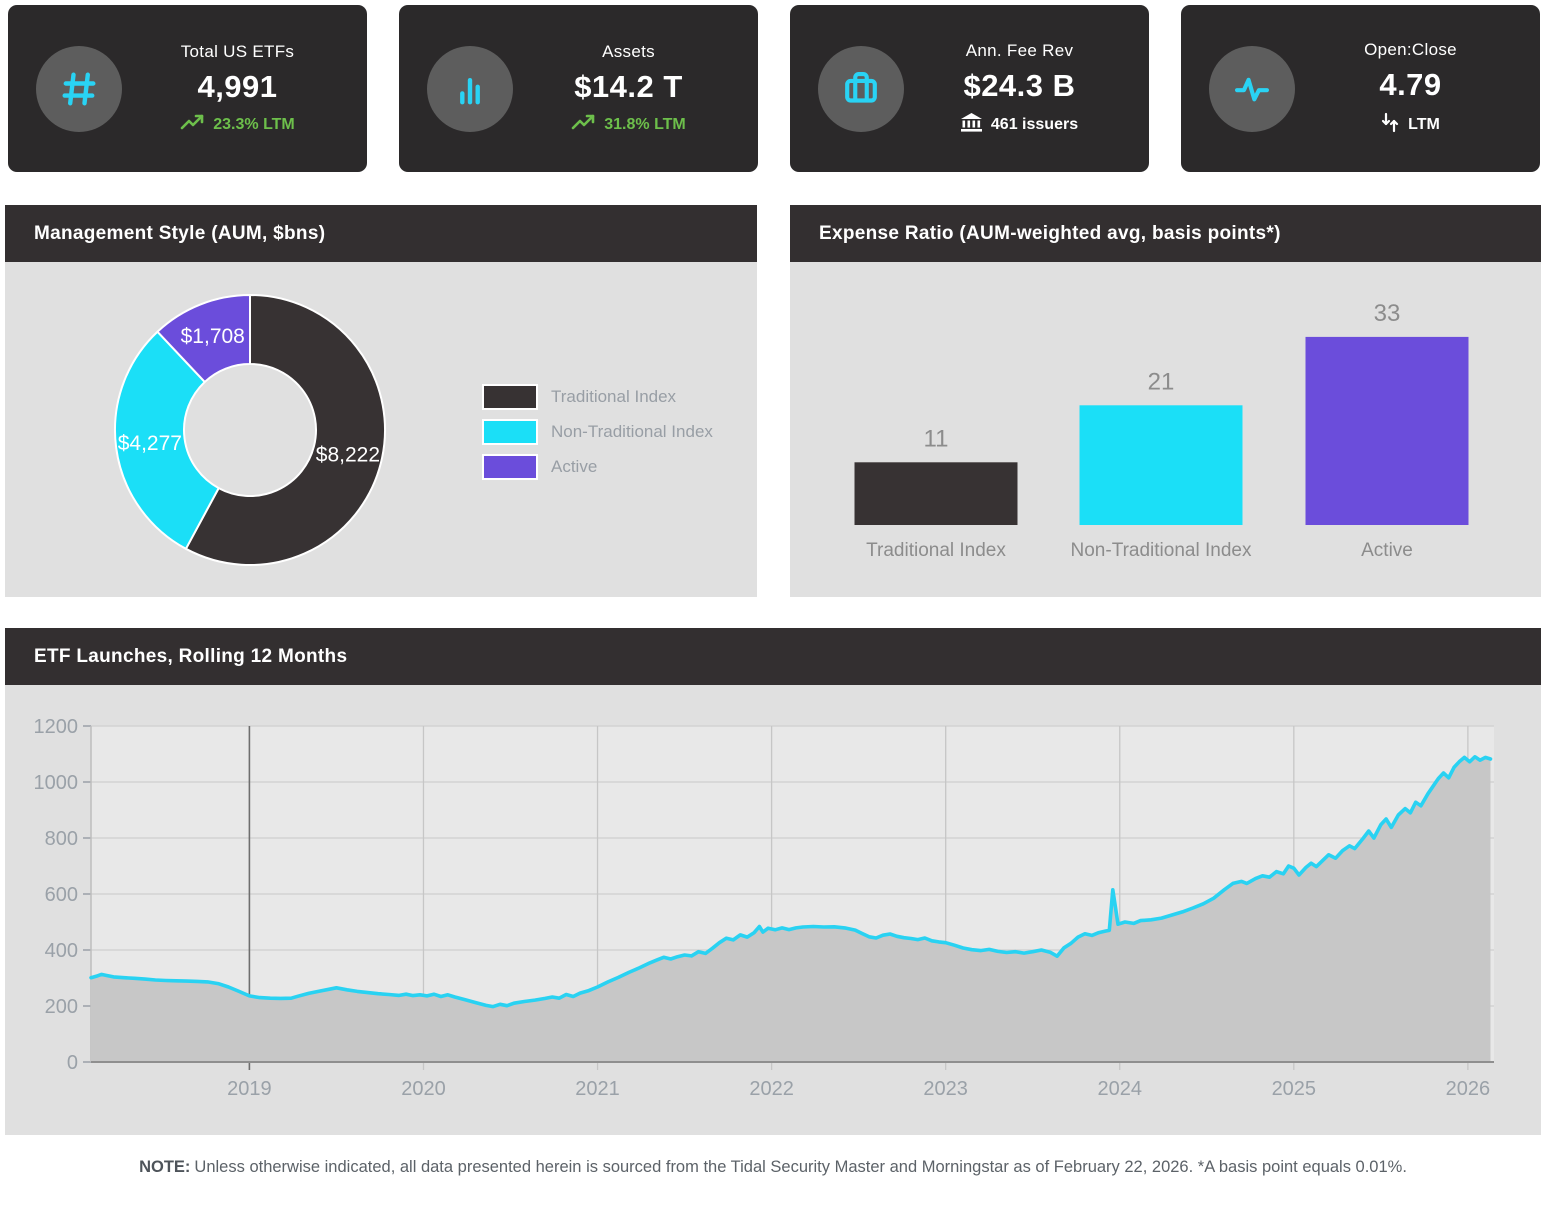  I want to click on svg-text: 1200, so click(56, 727).